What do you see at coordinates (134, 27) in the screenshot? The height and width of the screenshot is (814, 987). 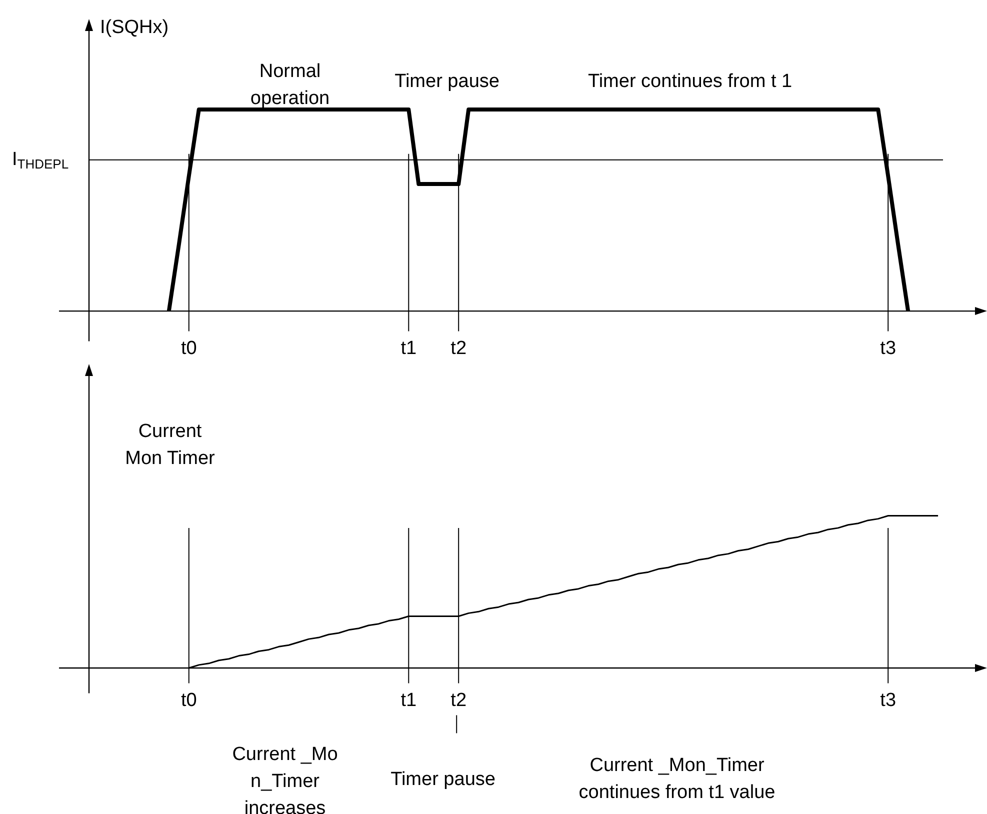 I see `y-axis-title: I(SQHx)` at bounding box center [134, 27].